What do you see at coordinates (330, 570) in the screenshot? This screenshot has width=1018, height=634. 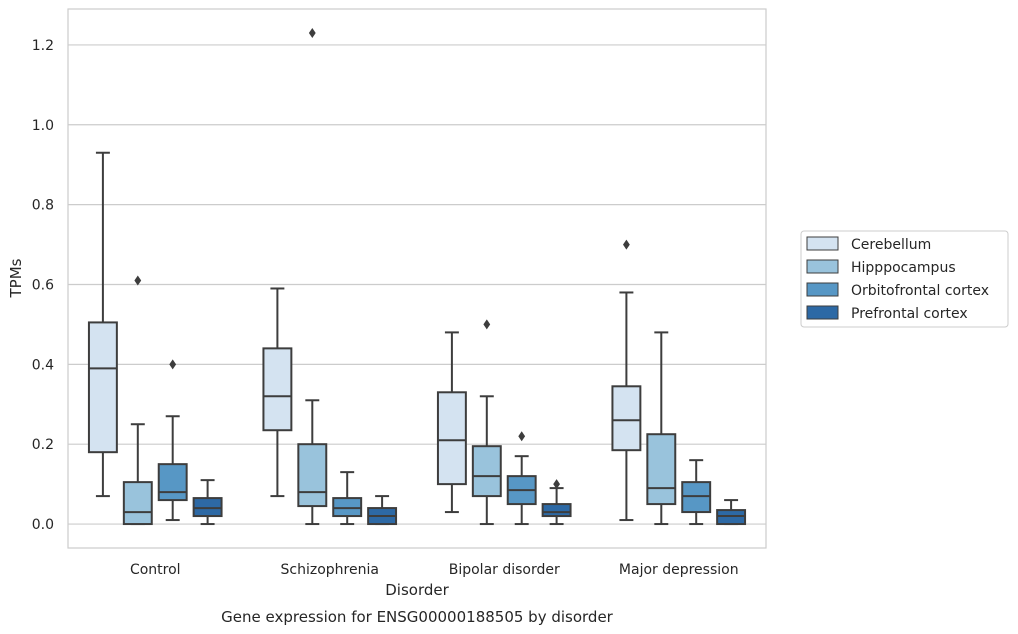 I see `x-tick-label: Schizophrenia` at bounding box center [330, 570].